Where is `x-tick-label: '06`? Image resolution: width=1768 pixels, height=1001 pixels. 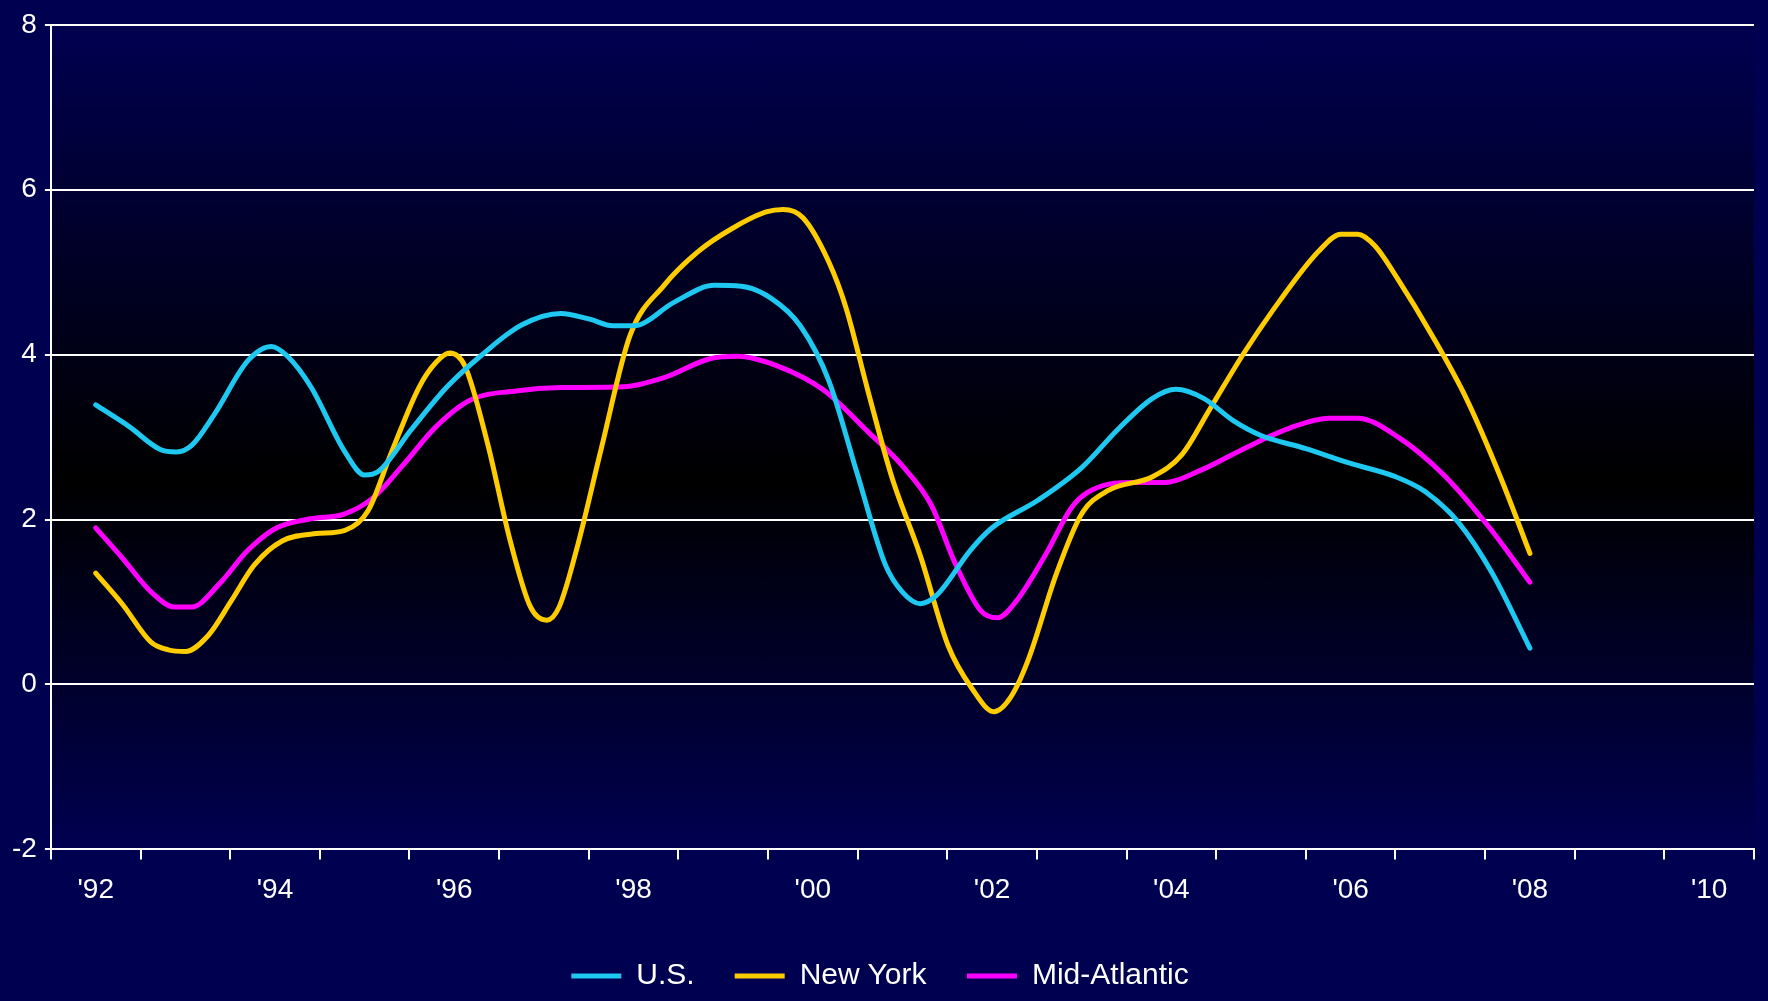
x-tick-label: '06 is located at coordinates (1350, 888).